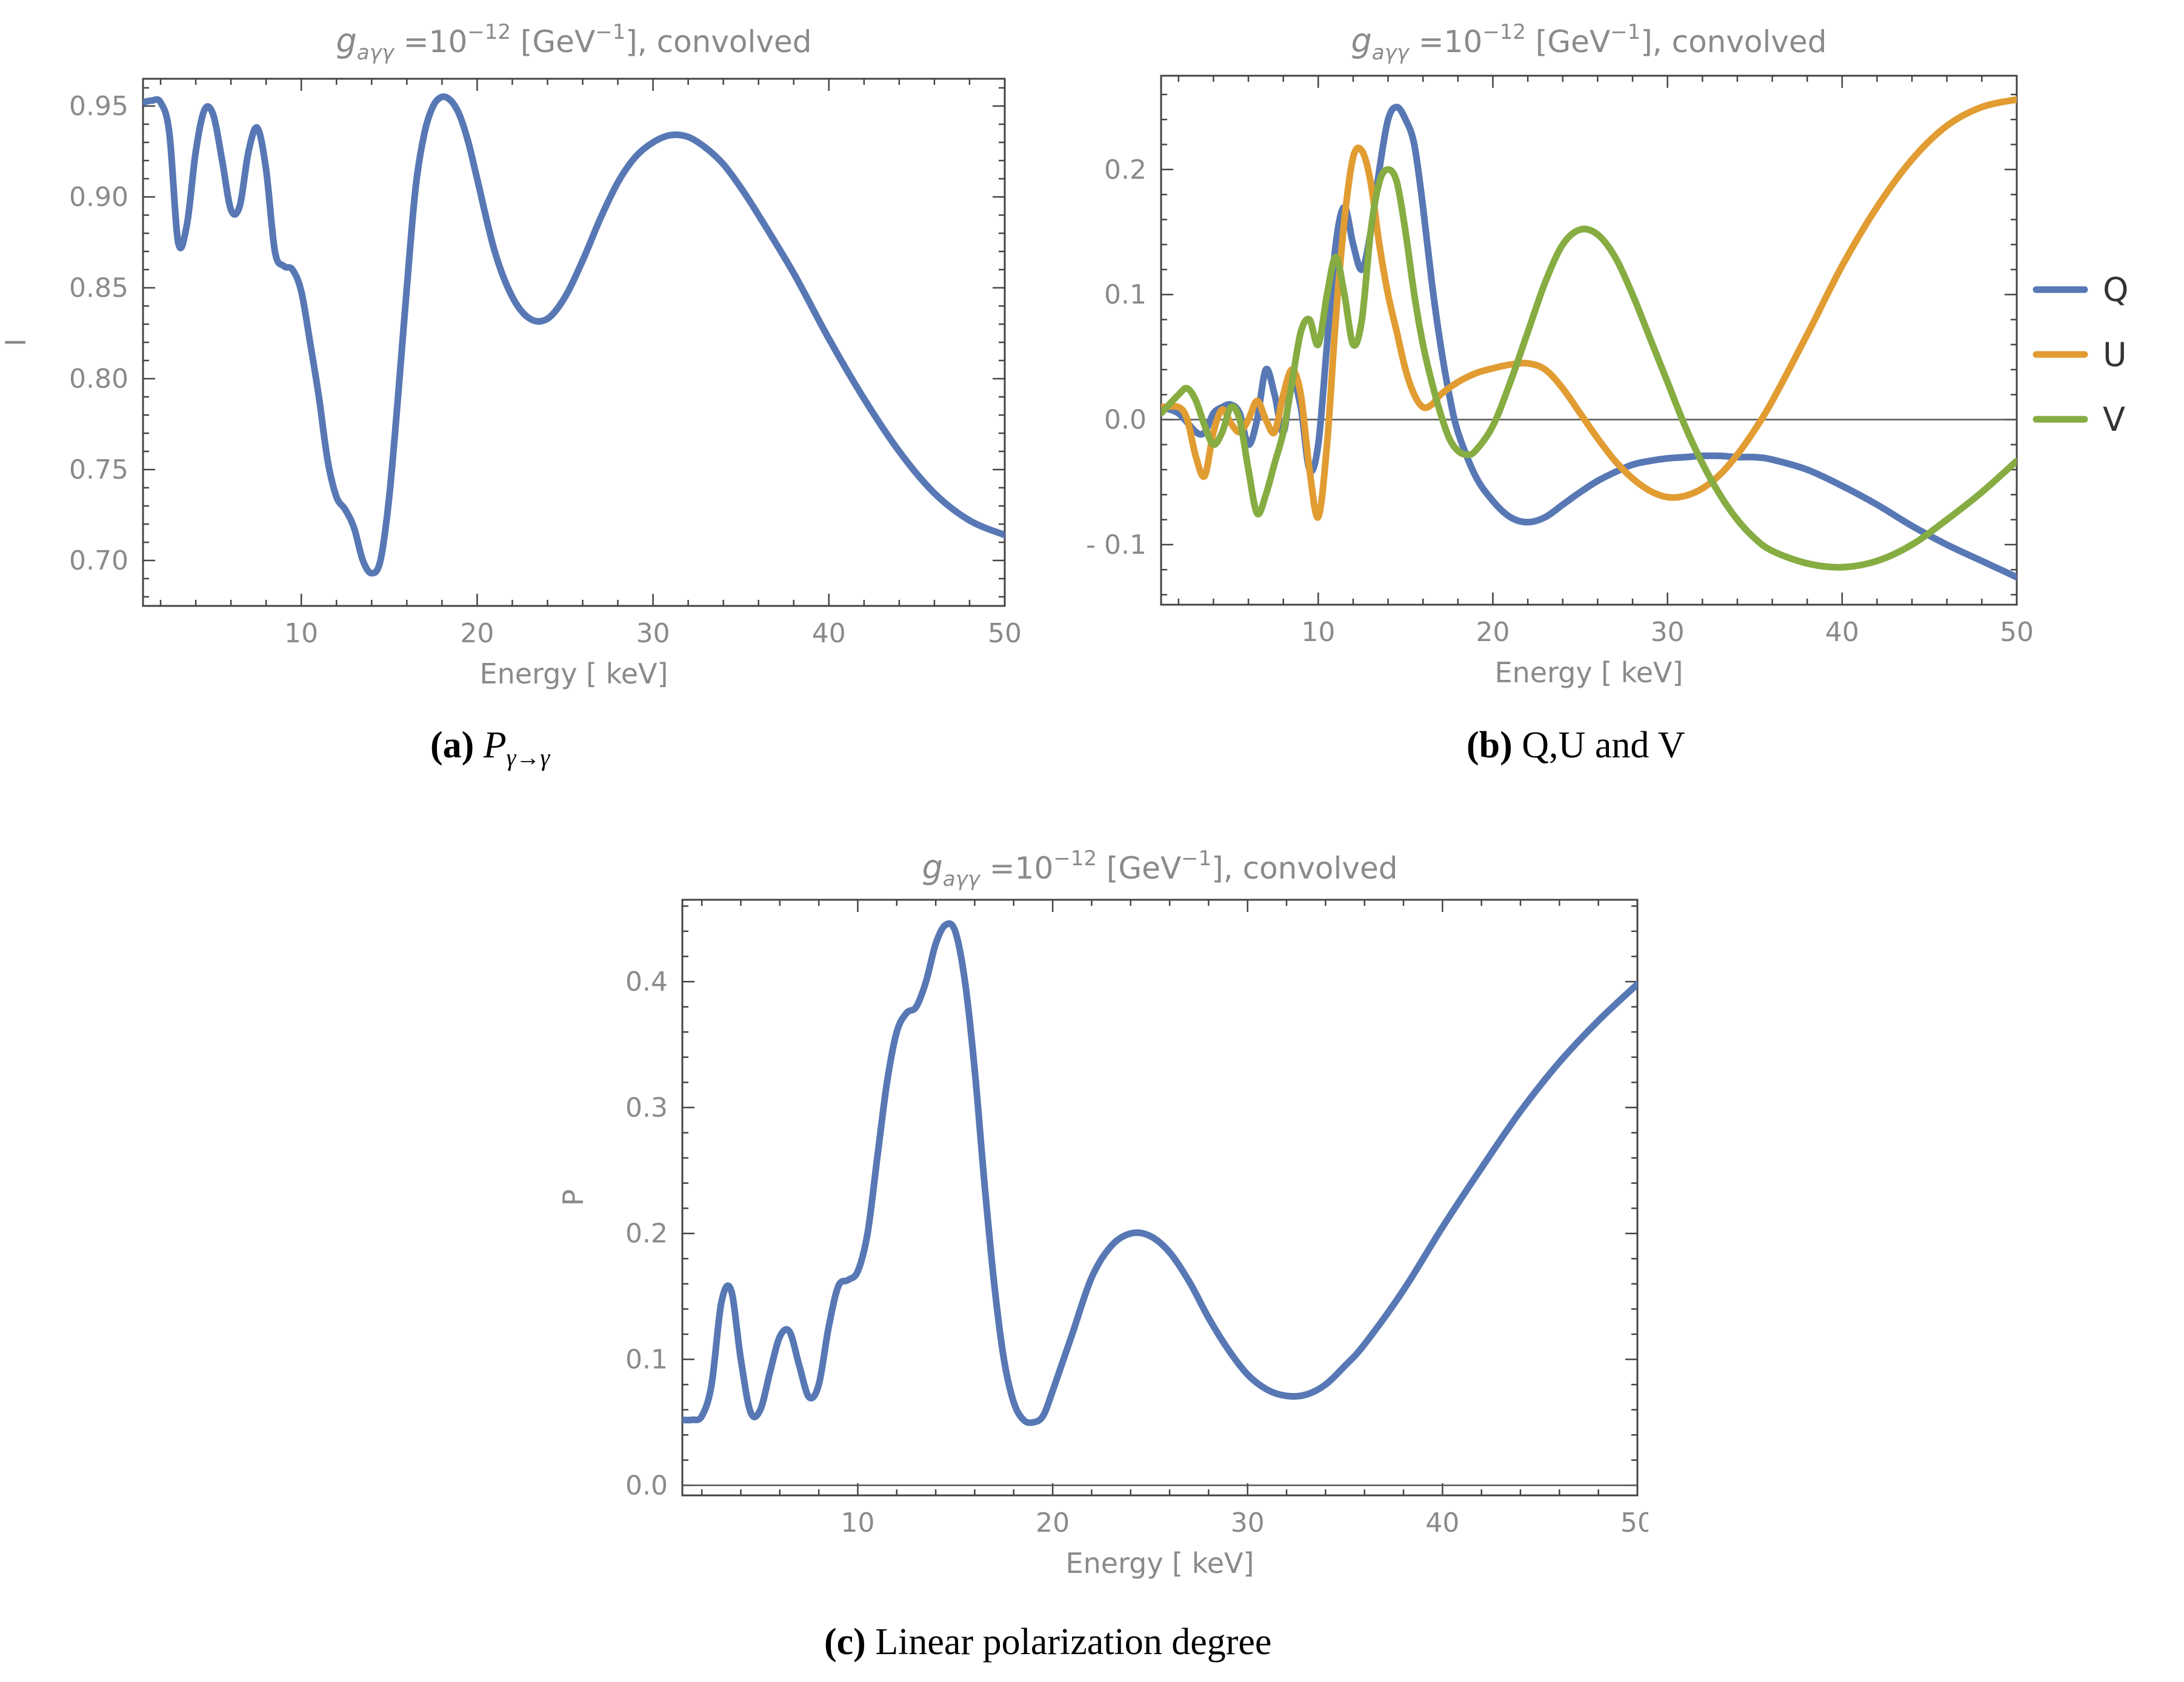 The image size is (2184, 1682). Describe the element at coordinates (301, 634) in the screenshot. I see `chart-a-xtick-label: 10` at that location.